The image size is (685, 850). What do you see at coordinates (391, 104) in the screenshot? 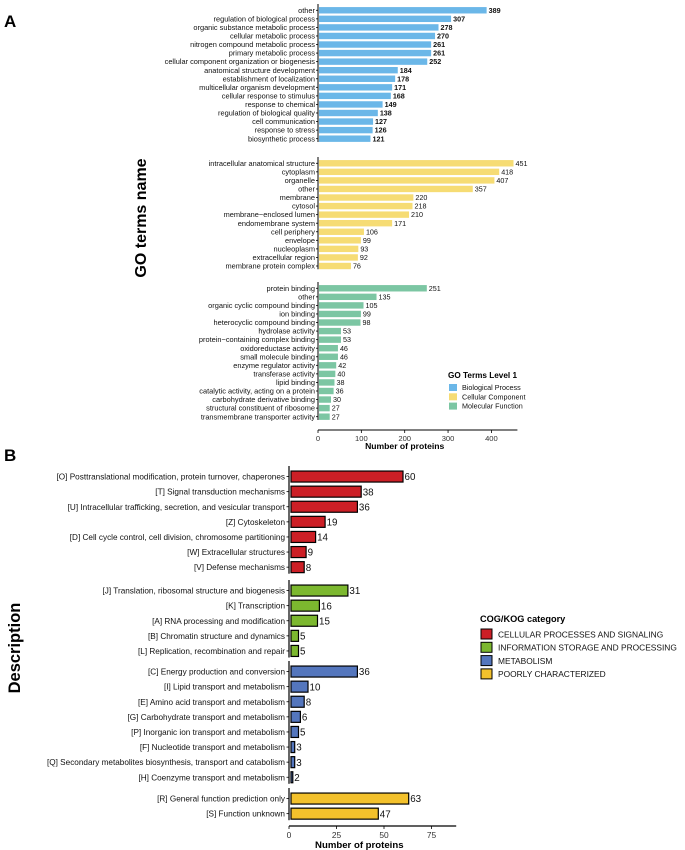
I see `value-label: 149` at bounding box center [391, 104].